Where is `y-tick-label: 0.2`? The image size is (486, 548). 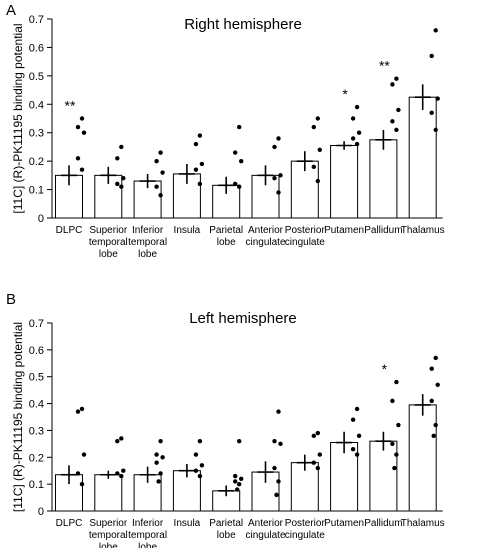
y-tick-label: 0.2 is located at coordinates (36, 162).